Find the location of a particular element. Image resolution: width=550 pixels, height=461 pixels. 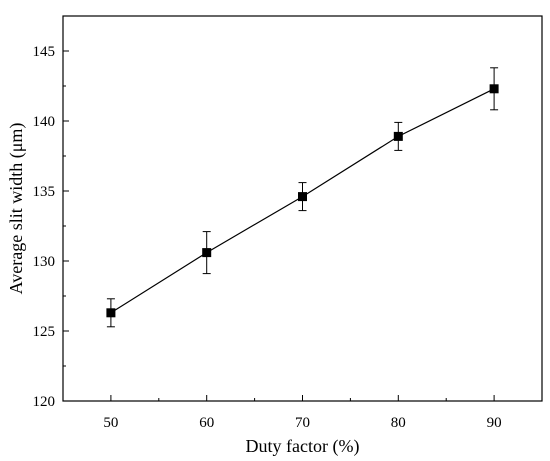

y-tick-label: 130 is located at coordinates (44, 262).